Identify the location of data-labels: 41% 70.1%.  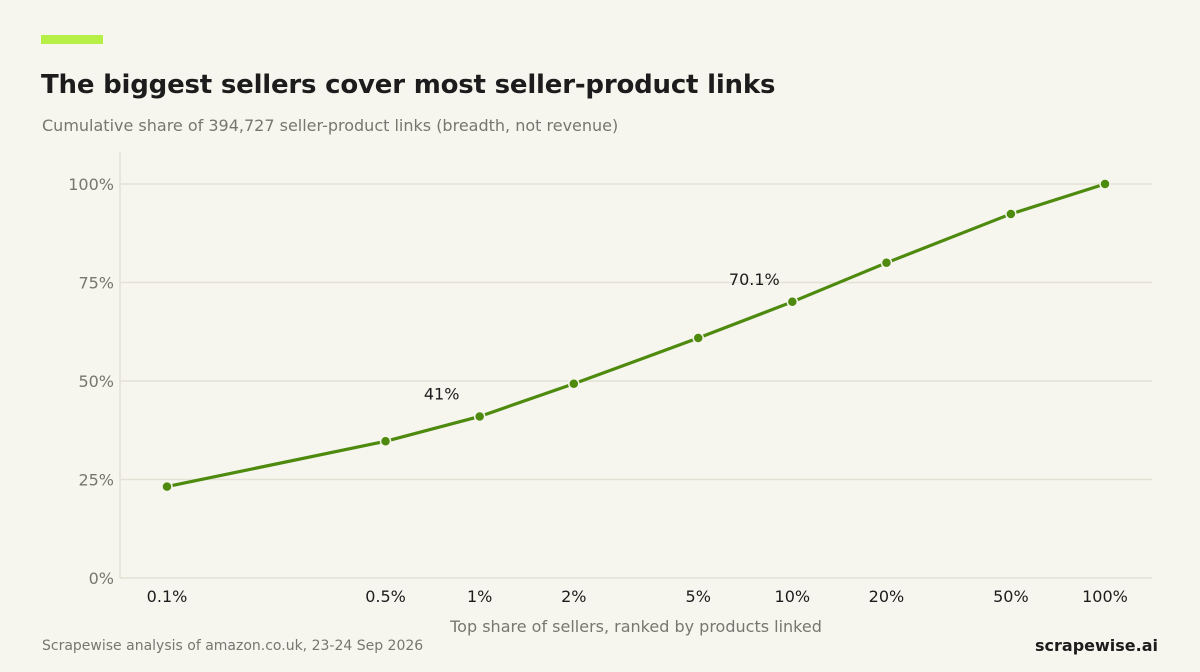
(602, 337).